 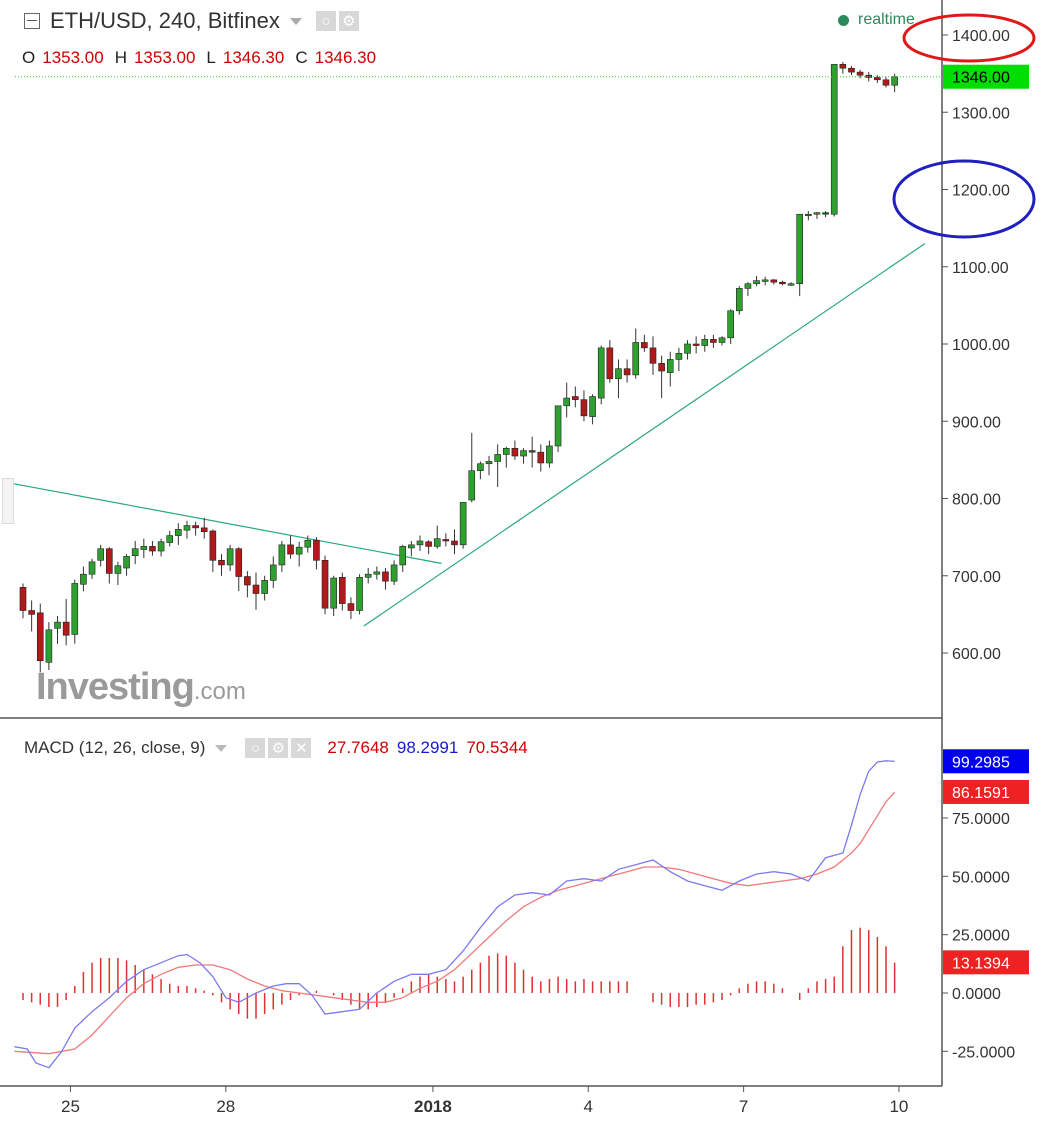 I want to click on price-y-tick-label: 800.00, so click(x=976, y=500).